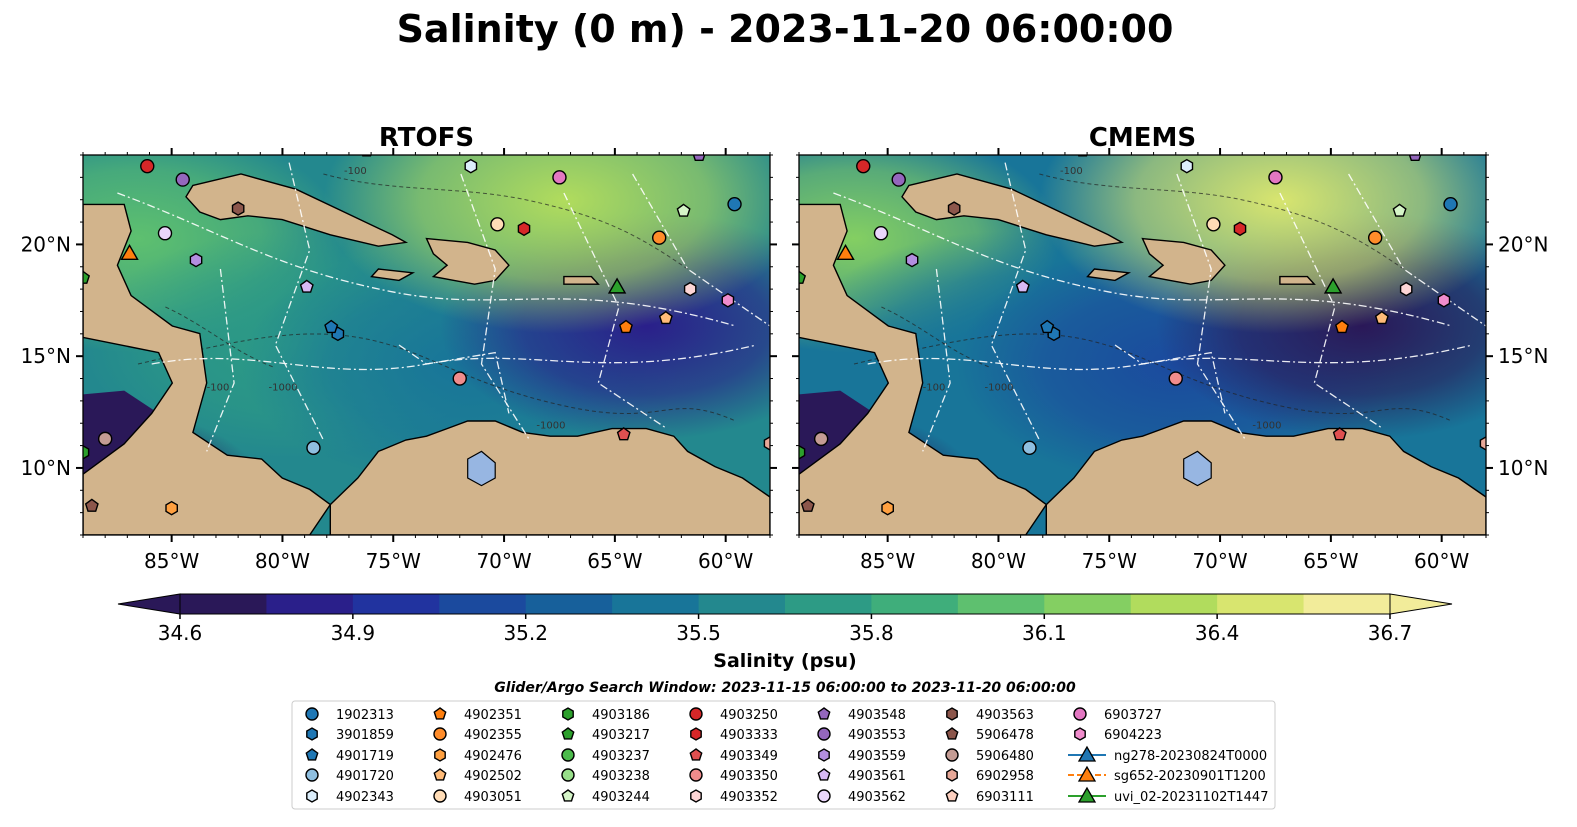 The image size is (1577, 827). Describe the element at coordinates (1087, 773) in the screenshot. I see `legend-glider-marker` at that location.